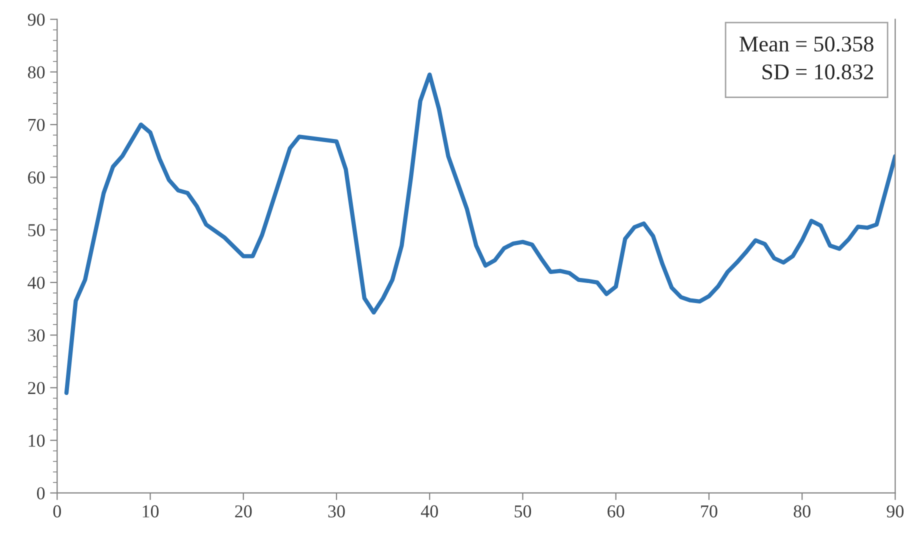  Describe the element at coordinates (523, 511) in the screenshot. I see `x-tick-label: 50` at that location.